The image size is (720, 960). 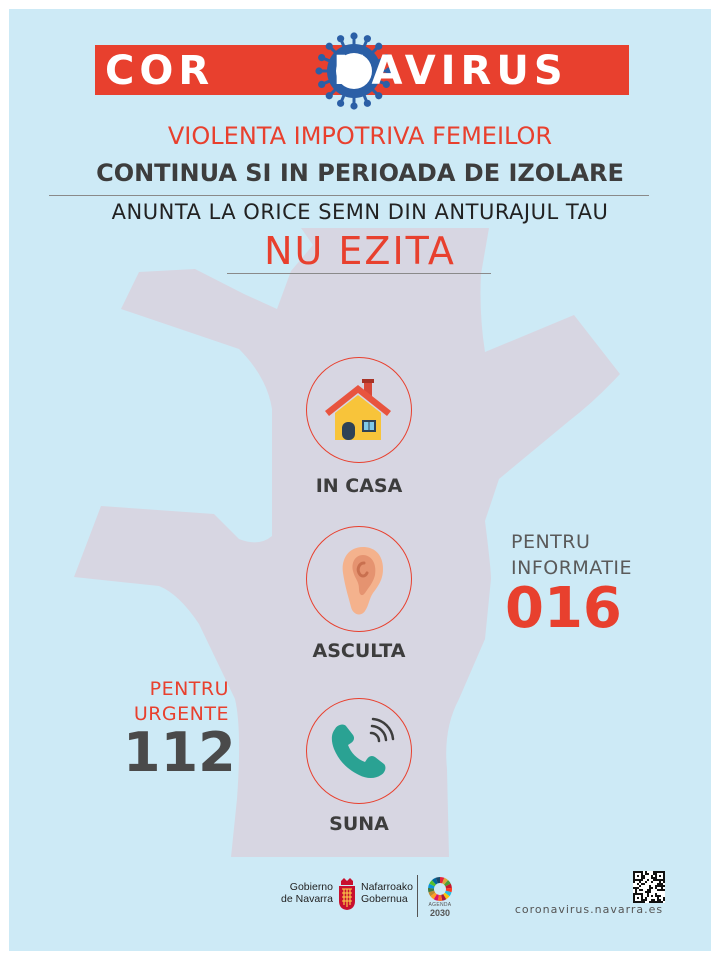 I want to click on urgent-label-line-2: URGENTE, so click(x=181, y=714).